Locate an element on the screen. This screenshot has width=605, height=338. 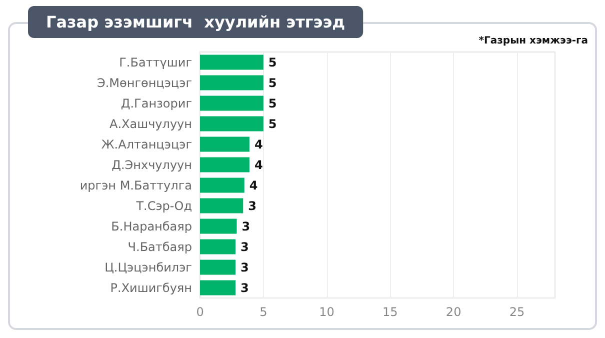
x-tick-label: 5 is located at coordinates (264, 312).